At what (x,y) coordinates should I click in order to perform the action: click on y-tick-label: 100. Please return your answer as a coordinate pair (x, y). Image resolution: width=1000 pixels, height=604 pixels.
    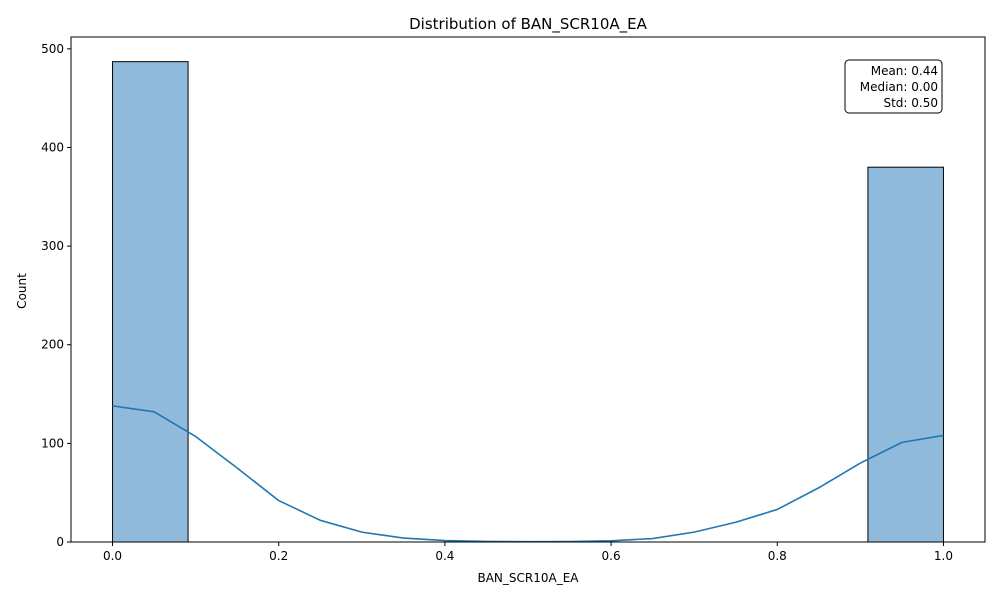
    Looking at the image, I should click on (52, 443).